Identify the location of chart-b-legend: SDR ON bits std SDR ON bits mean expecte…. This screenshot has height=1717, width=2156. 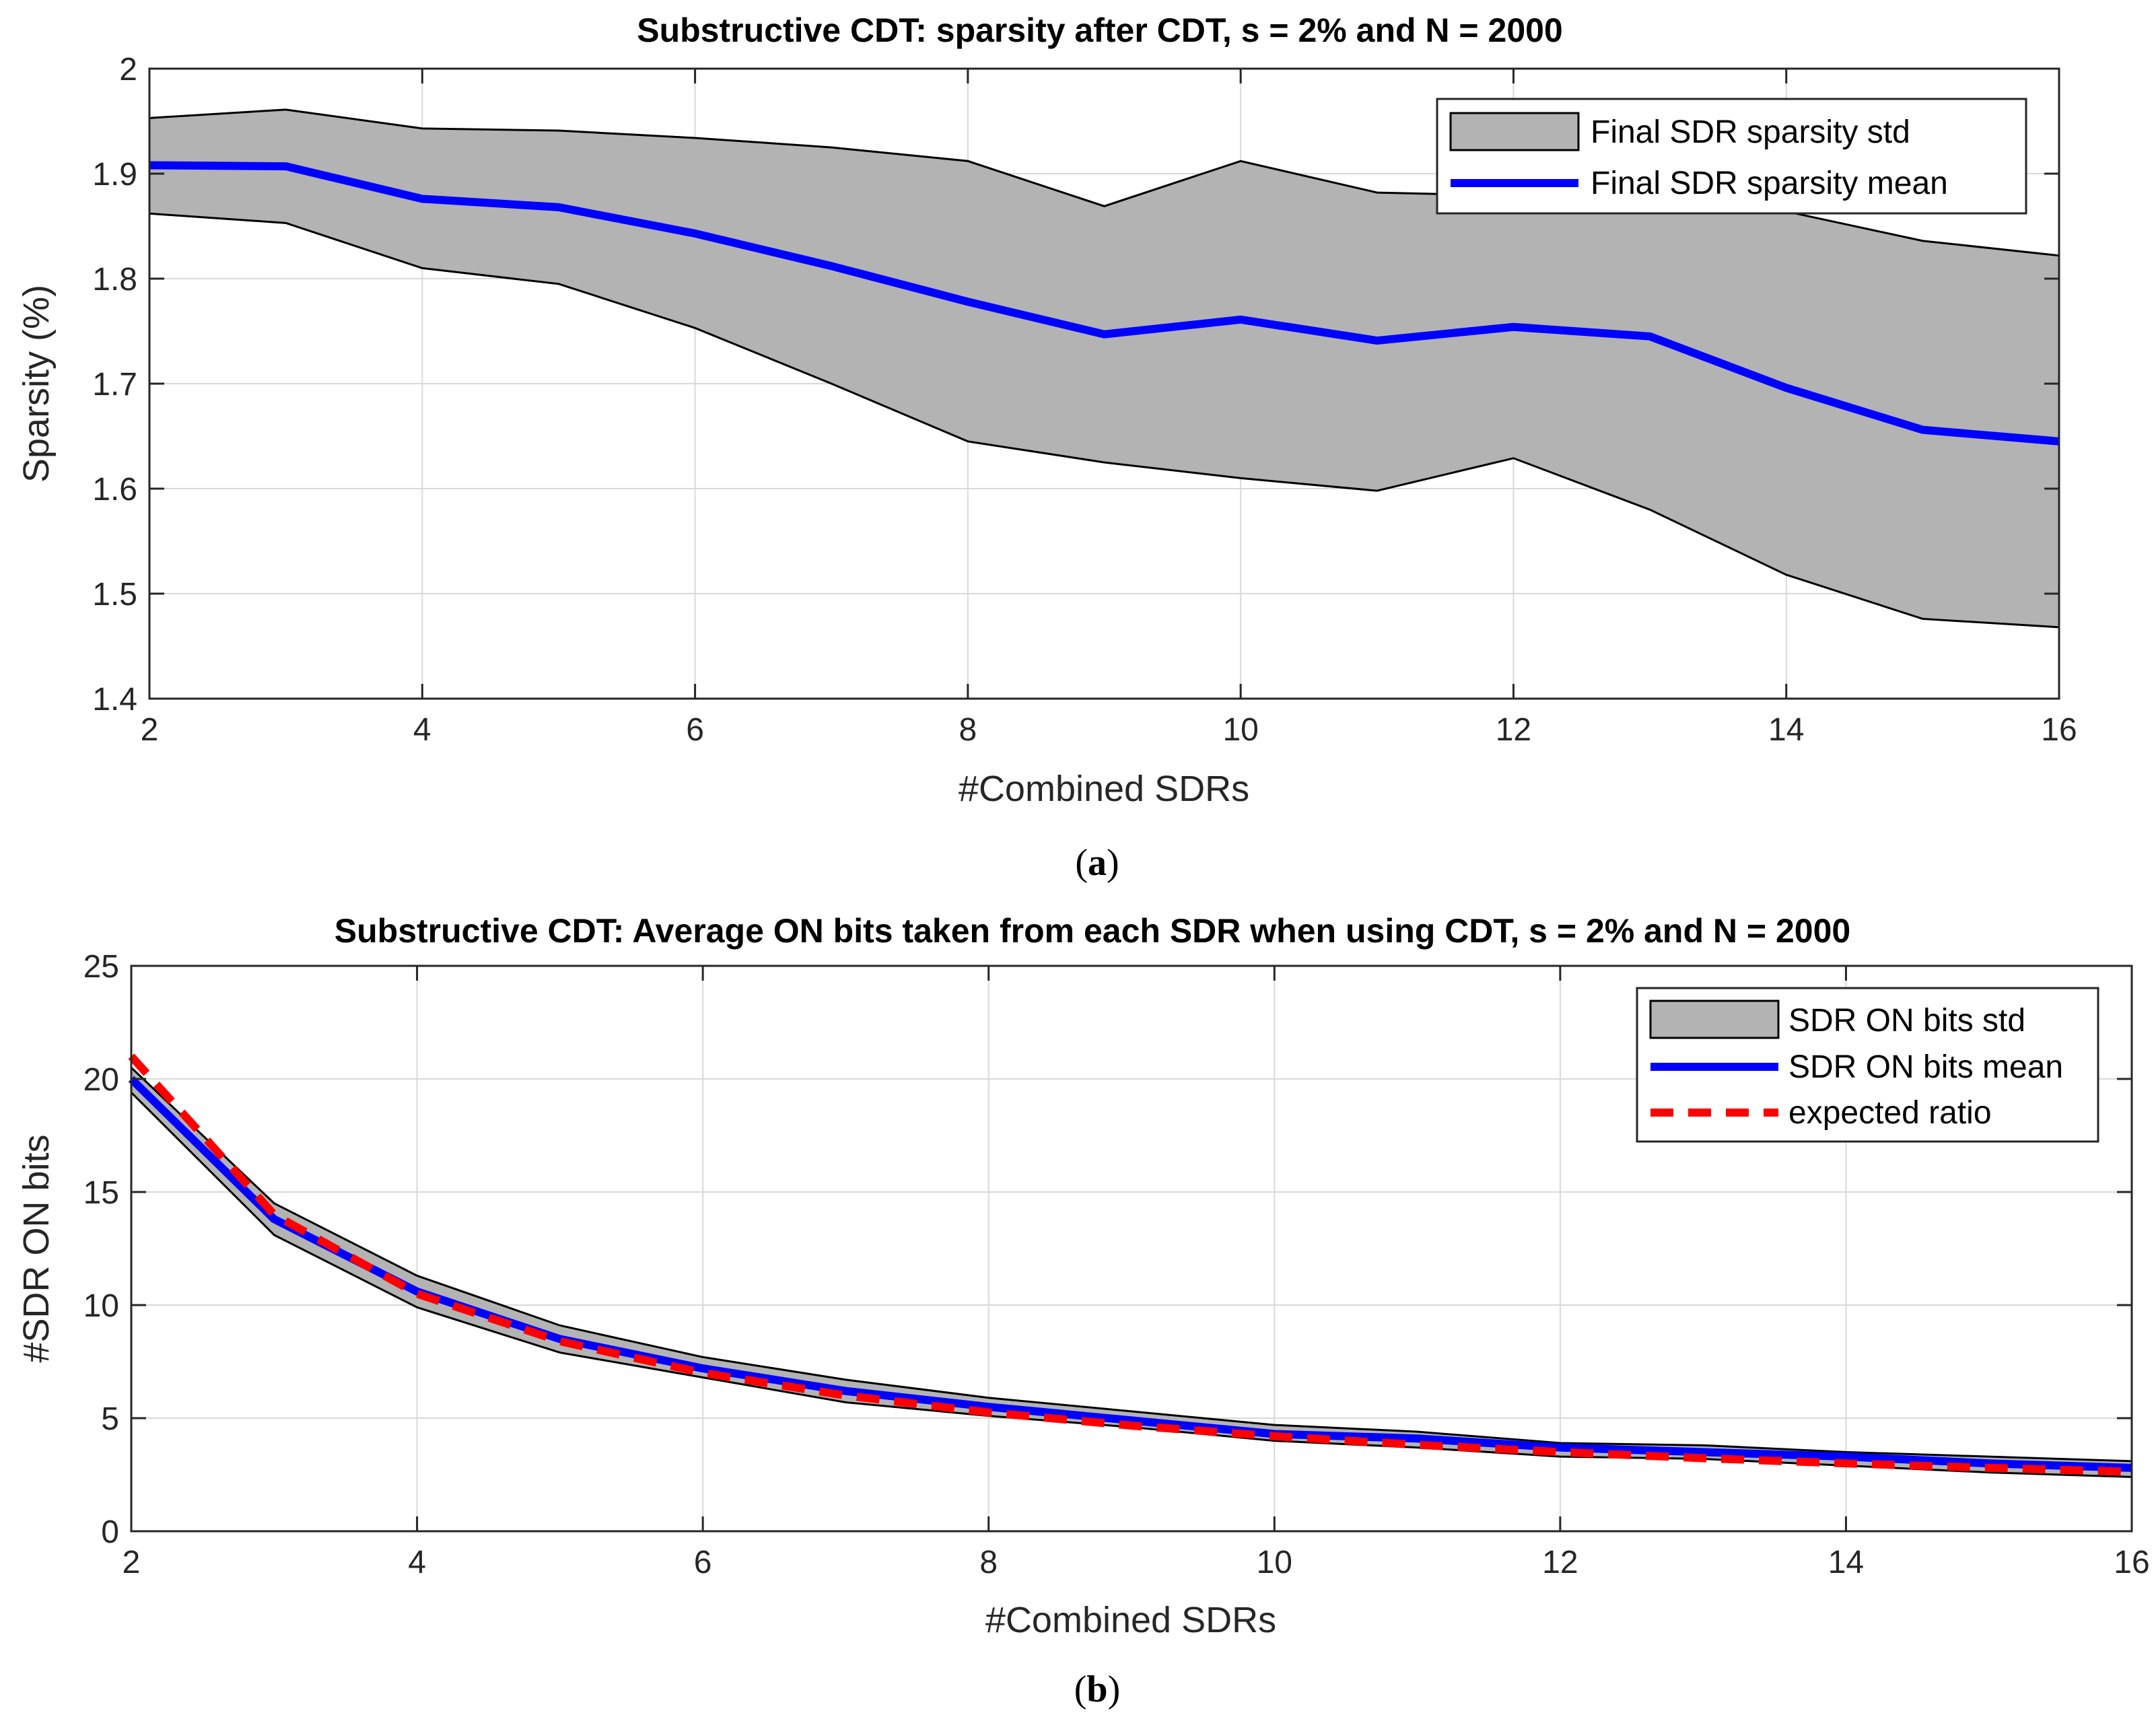
(1867, 1065).